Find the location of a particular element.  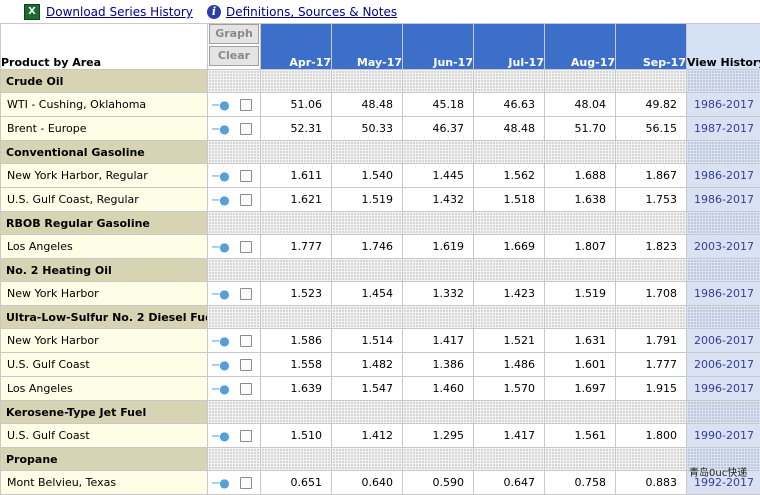

price-cell: 1.753 is located at coordinates (651, 200).